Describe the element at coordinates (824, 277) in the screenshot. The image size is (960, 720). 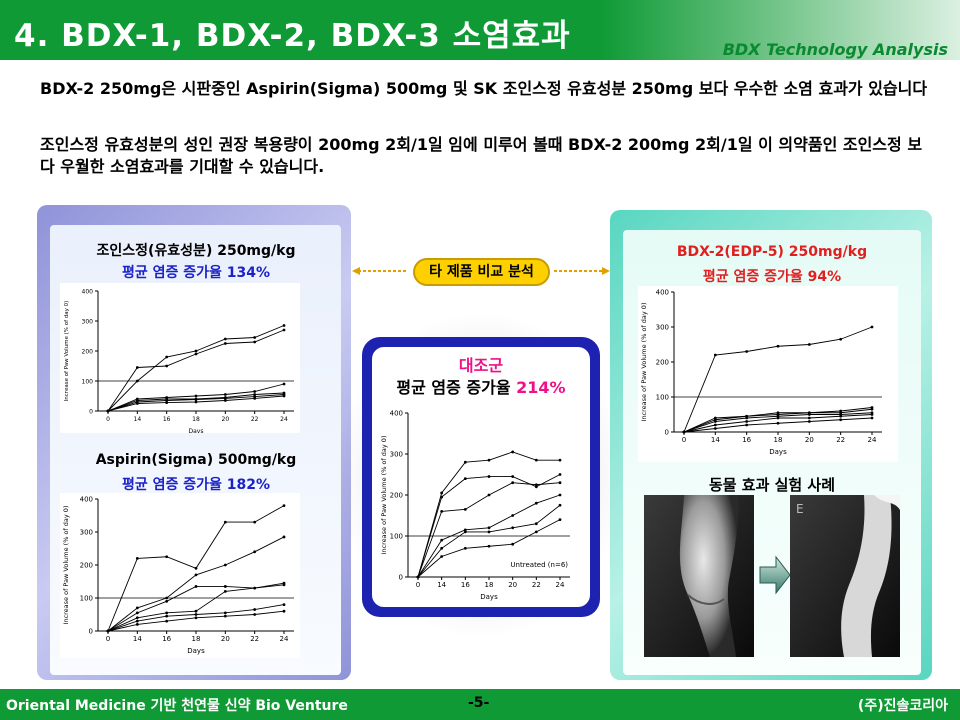
I see `bdx2-stat-value: 94%` at that location.